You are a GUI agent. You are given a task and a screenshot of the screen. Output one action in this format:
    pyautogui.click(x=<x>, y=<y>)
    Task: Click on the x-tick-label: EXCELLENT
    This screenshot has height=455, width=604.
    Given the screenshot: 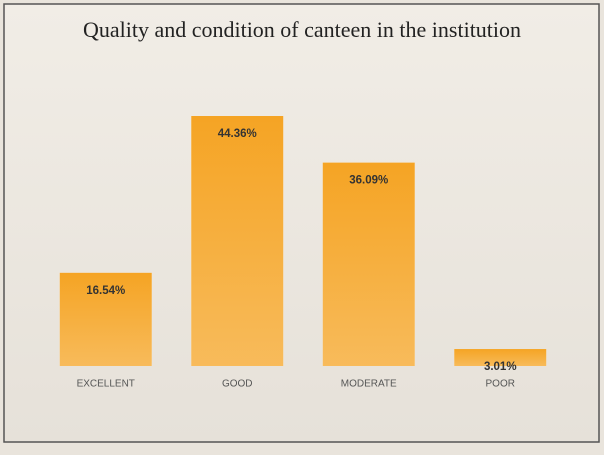 What is the action you would take?
    pyautogui.click(x=106, y=384)
    